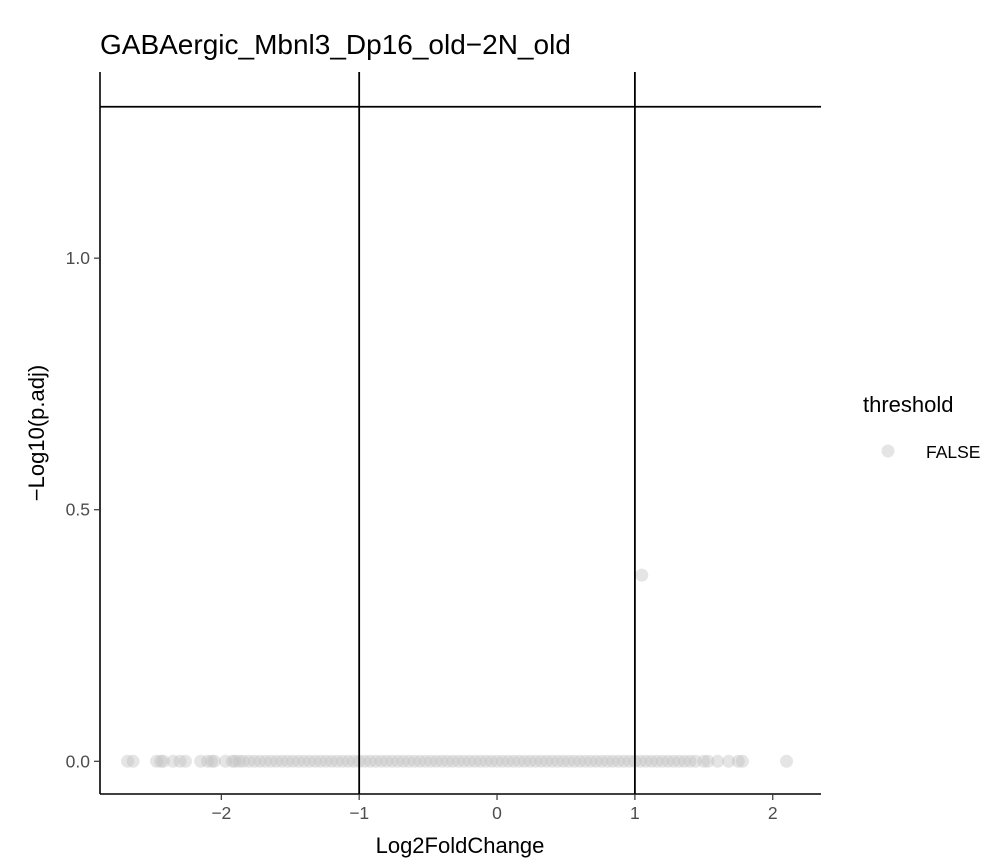 The image size is (1003, 859). Describe the element at coordinates (921, 427) in the screenshot. I see `legend: threshold FALSE` at that location.